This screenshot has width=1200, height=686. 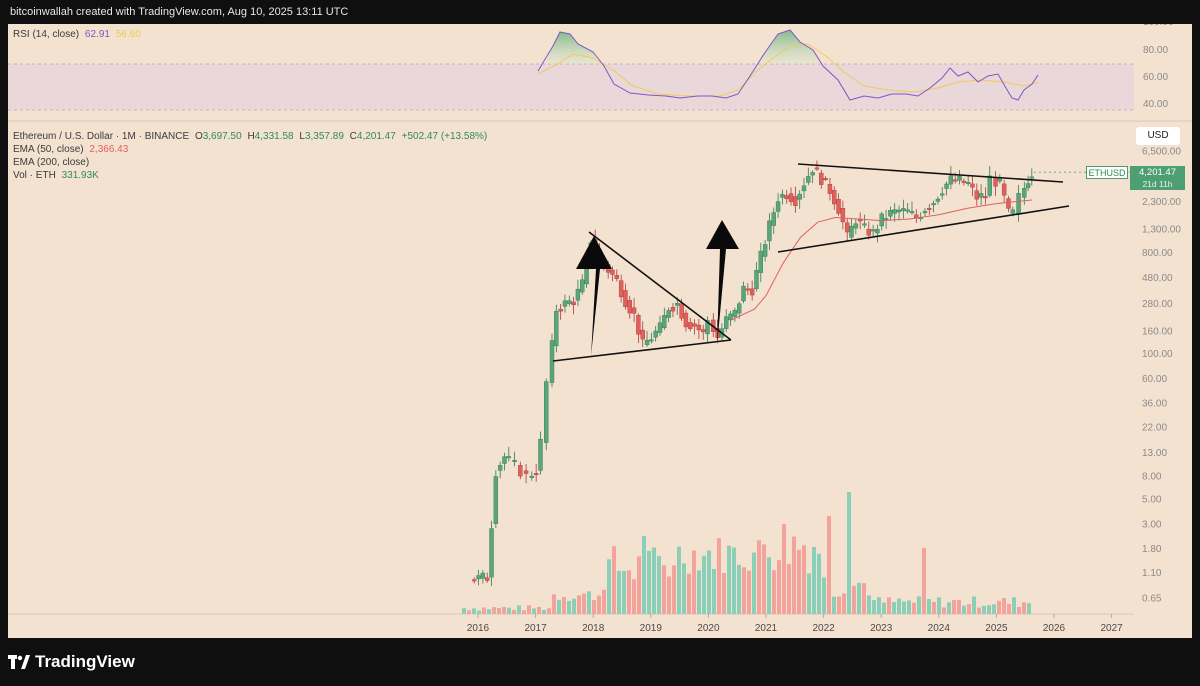 I want to click on ema50-value: 2,366.43, so click(x=109, y=149).